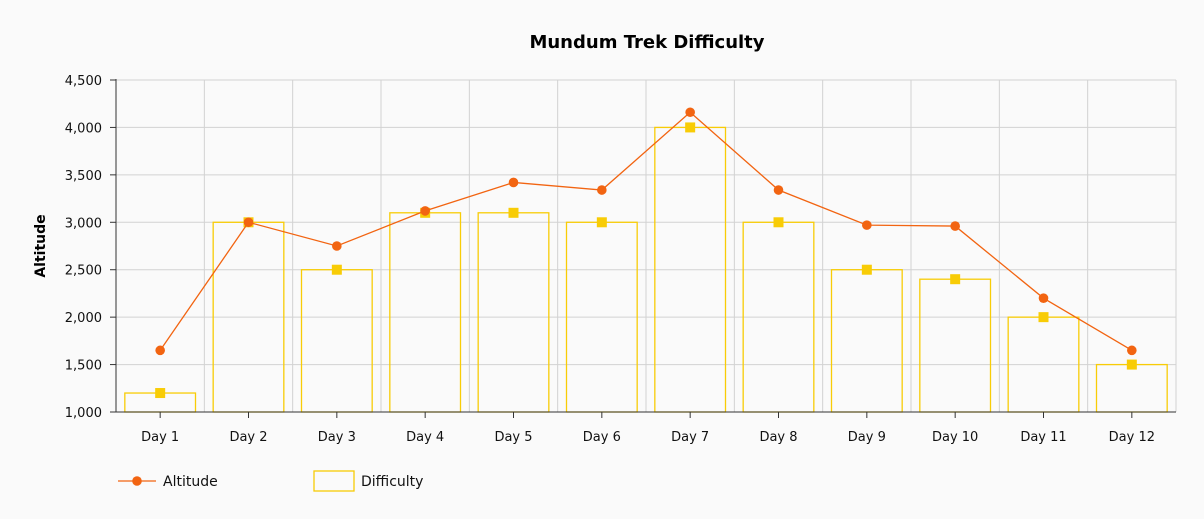 This screenshot has width=1204, height=519. Describe the element at coordinates (83, 413) in the screenshot. I see `y-tick-label: 1,000` at that location.